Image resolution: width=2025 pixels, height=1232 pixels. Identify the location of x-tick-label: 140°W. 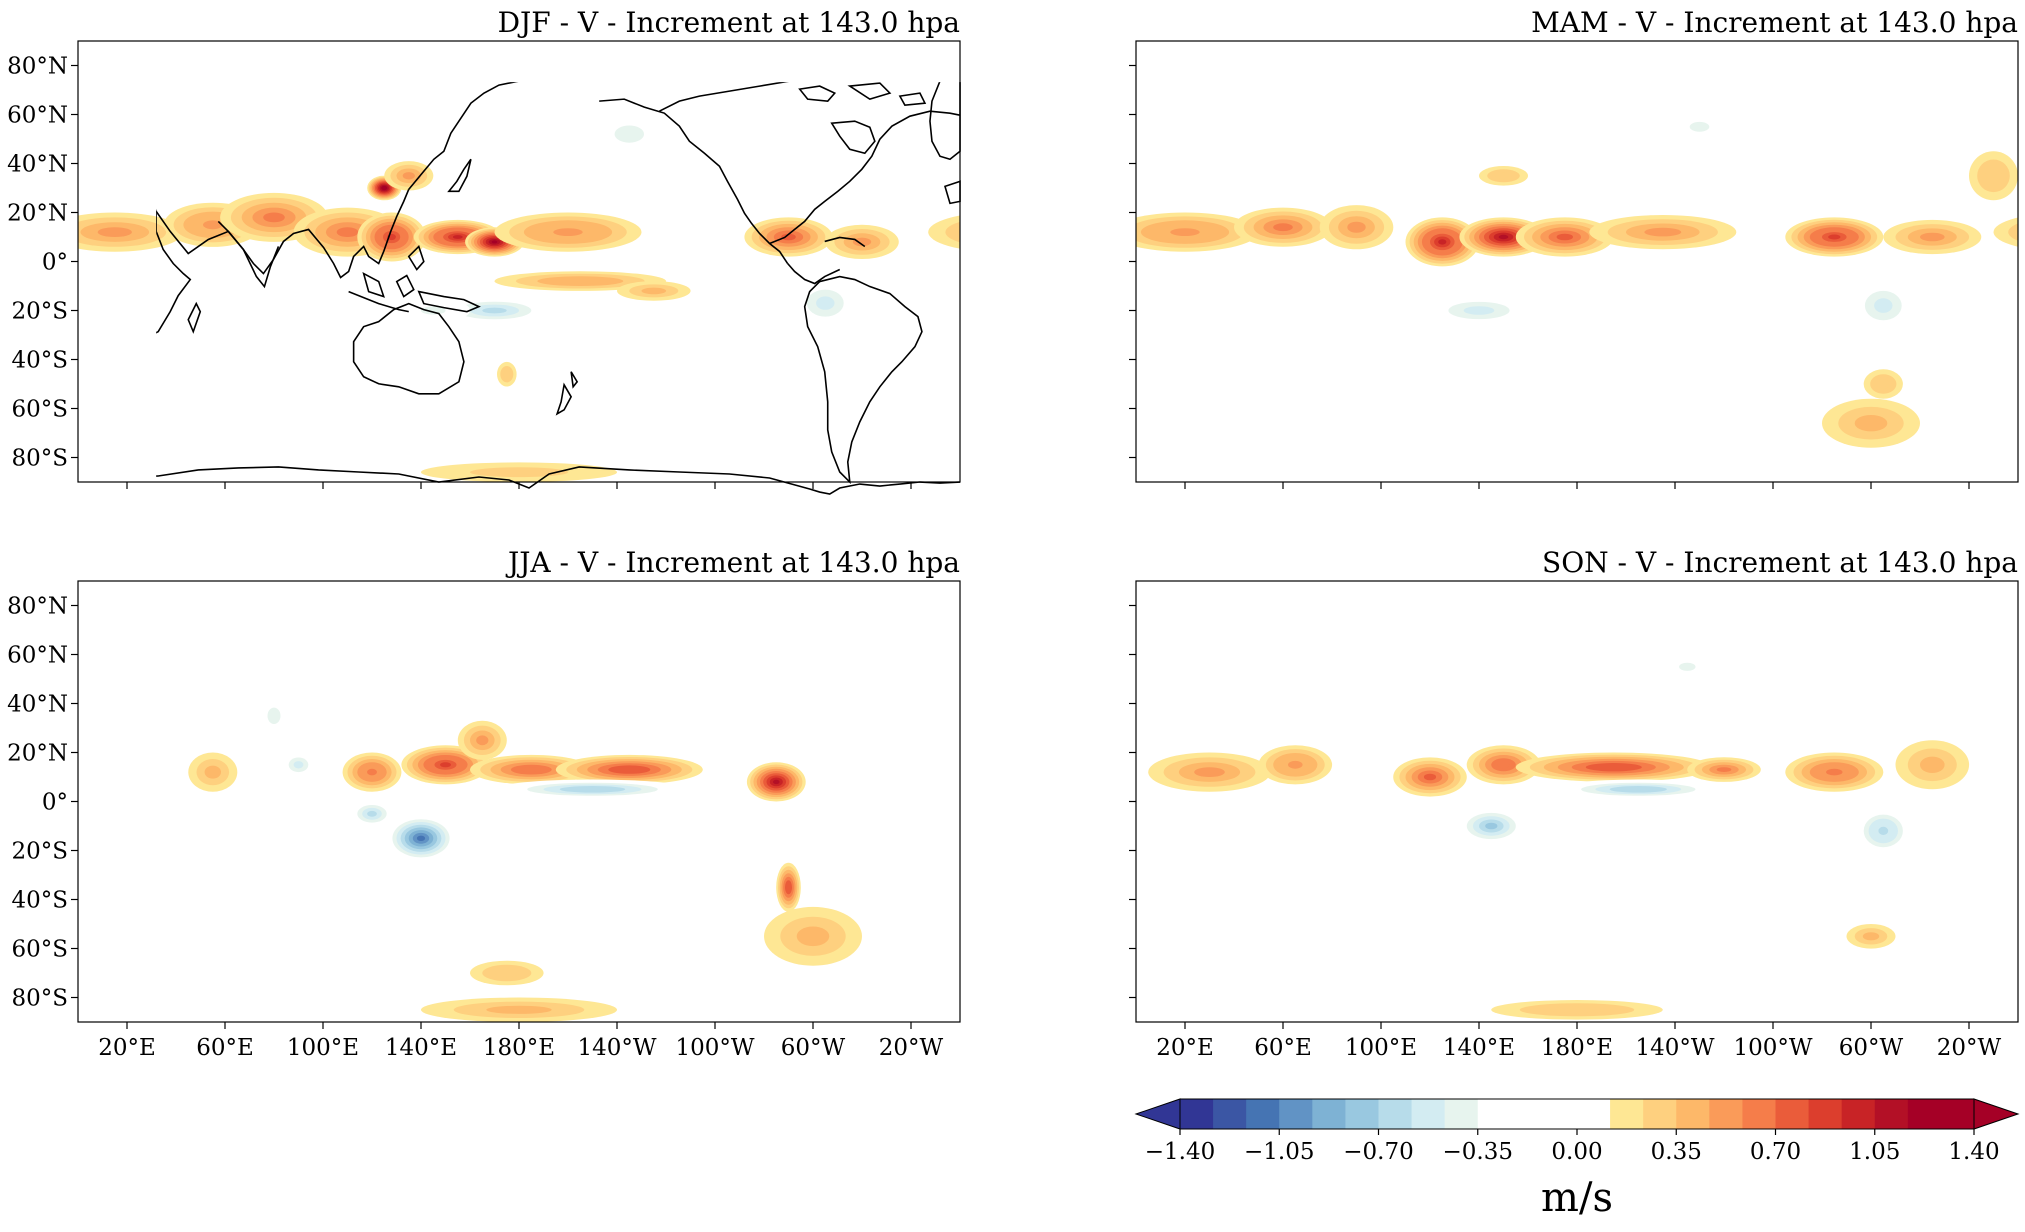
(616, 1048).